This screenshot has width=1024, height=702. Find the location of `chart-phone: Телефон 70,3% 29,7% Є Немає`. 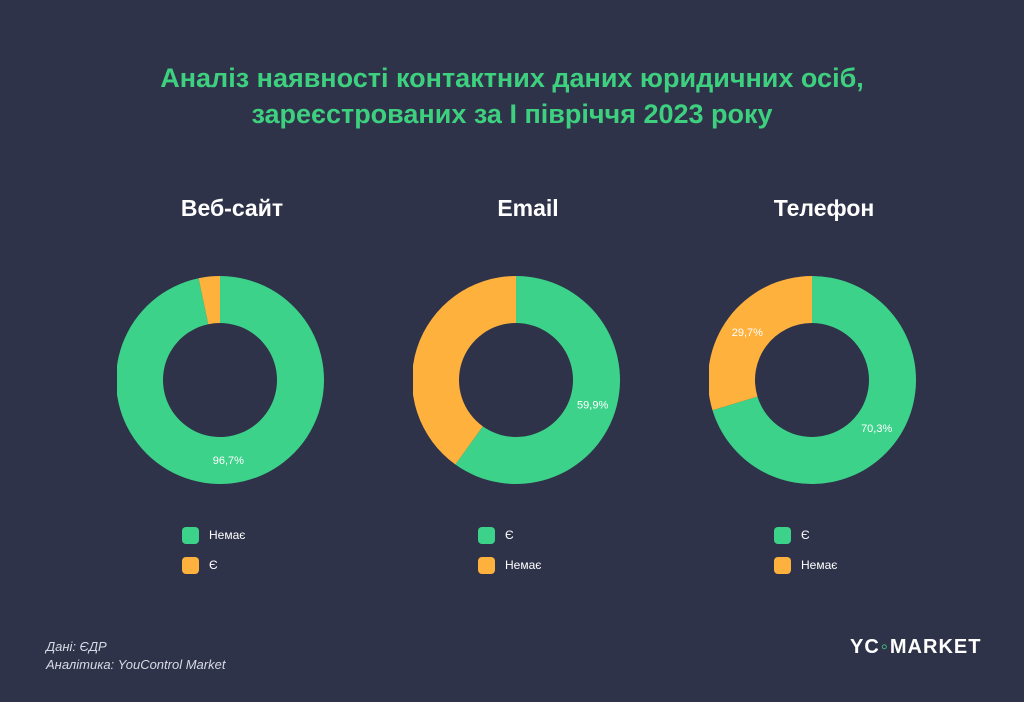

chart-phone: Телефон 70,3% 29,7% Є Немає is located at coordinates (824, 395).